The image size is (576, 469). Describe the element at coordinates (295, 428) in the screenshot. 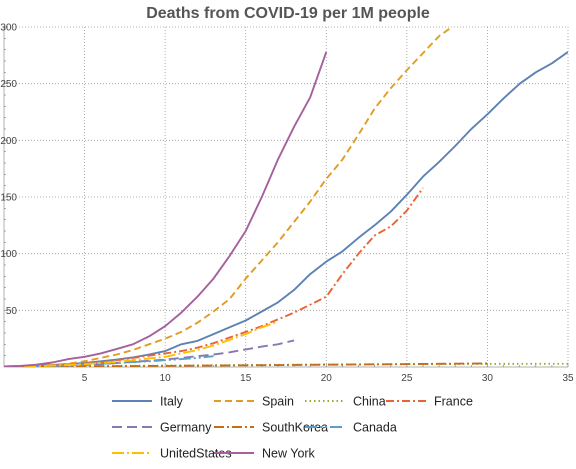

I see `legend-label: SouthKorea` at that location.